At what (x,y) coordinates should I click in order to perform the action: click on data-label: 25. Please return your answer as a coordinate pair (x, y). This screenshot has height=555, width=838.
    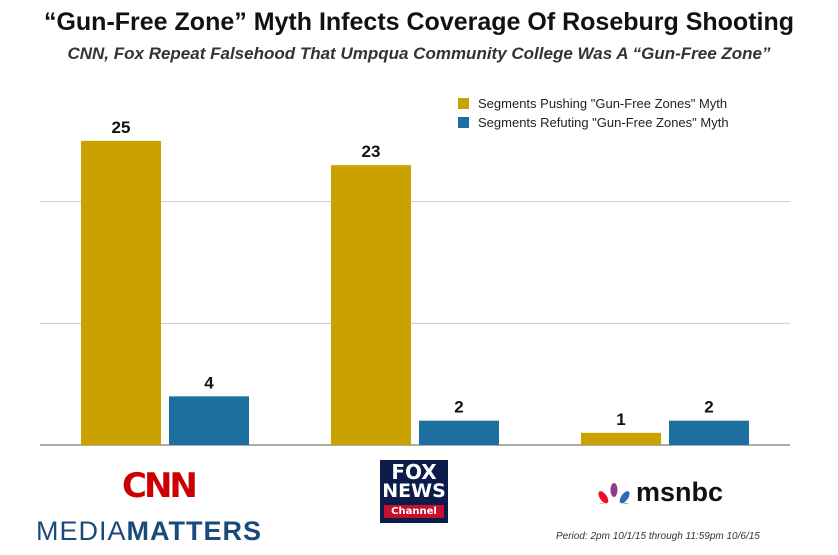
    Looking at the image, I should click on (121, 127).